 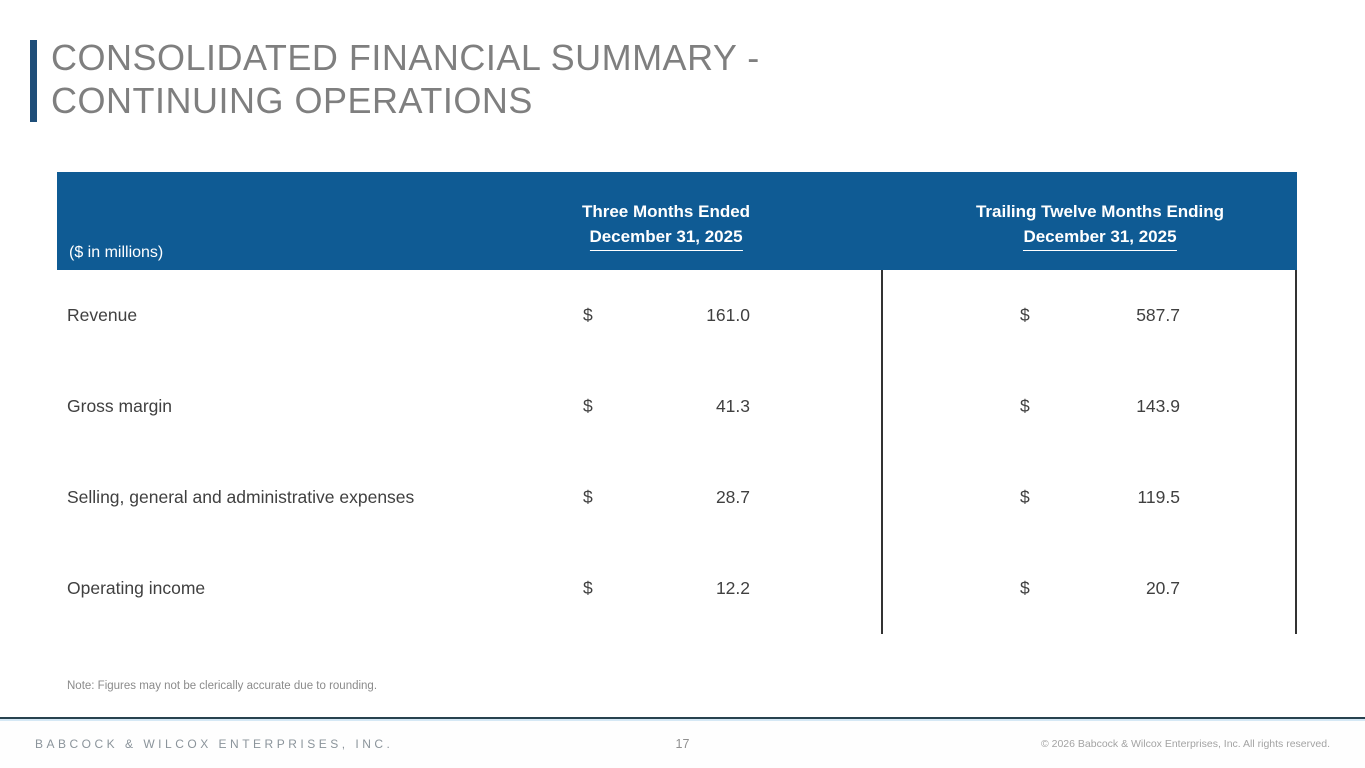 I want to click on cell-three-months: $ 161.0, so click(x=720, y=315).